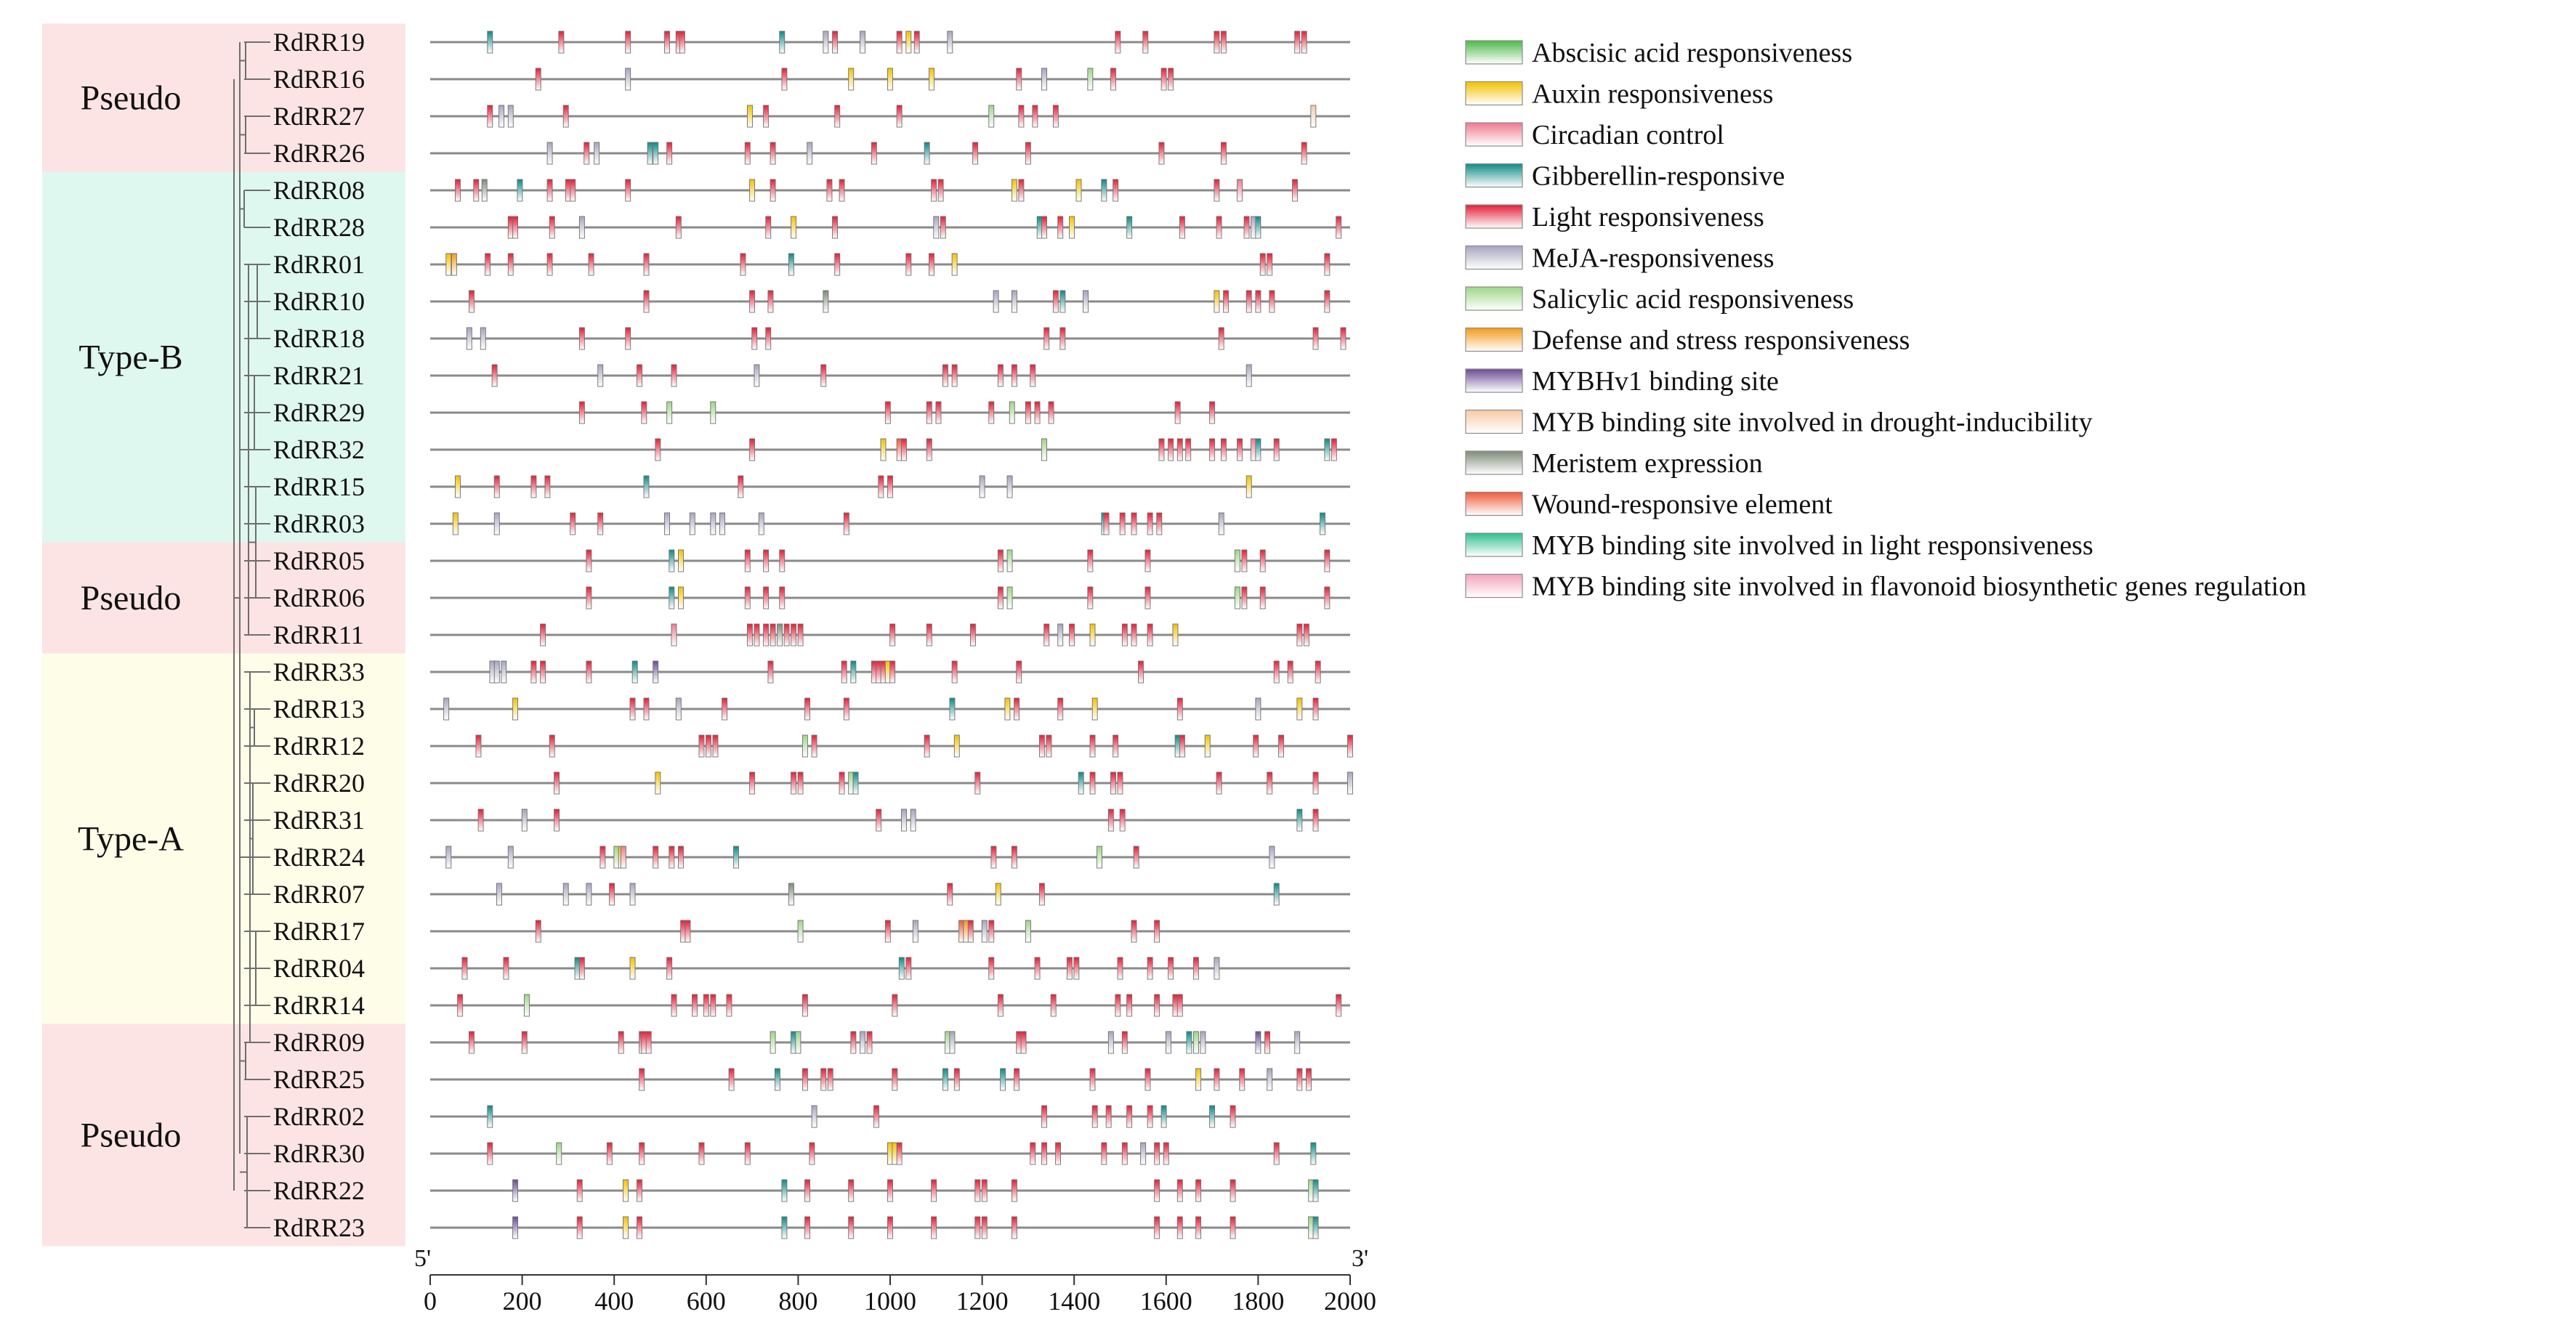 Image resolution: width=2576 pixels, height=1325 pixels. I want to click on gene-label: RdRR01, so click(319, 264).